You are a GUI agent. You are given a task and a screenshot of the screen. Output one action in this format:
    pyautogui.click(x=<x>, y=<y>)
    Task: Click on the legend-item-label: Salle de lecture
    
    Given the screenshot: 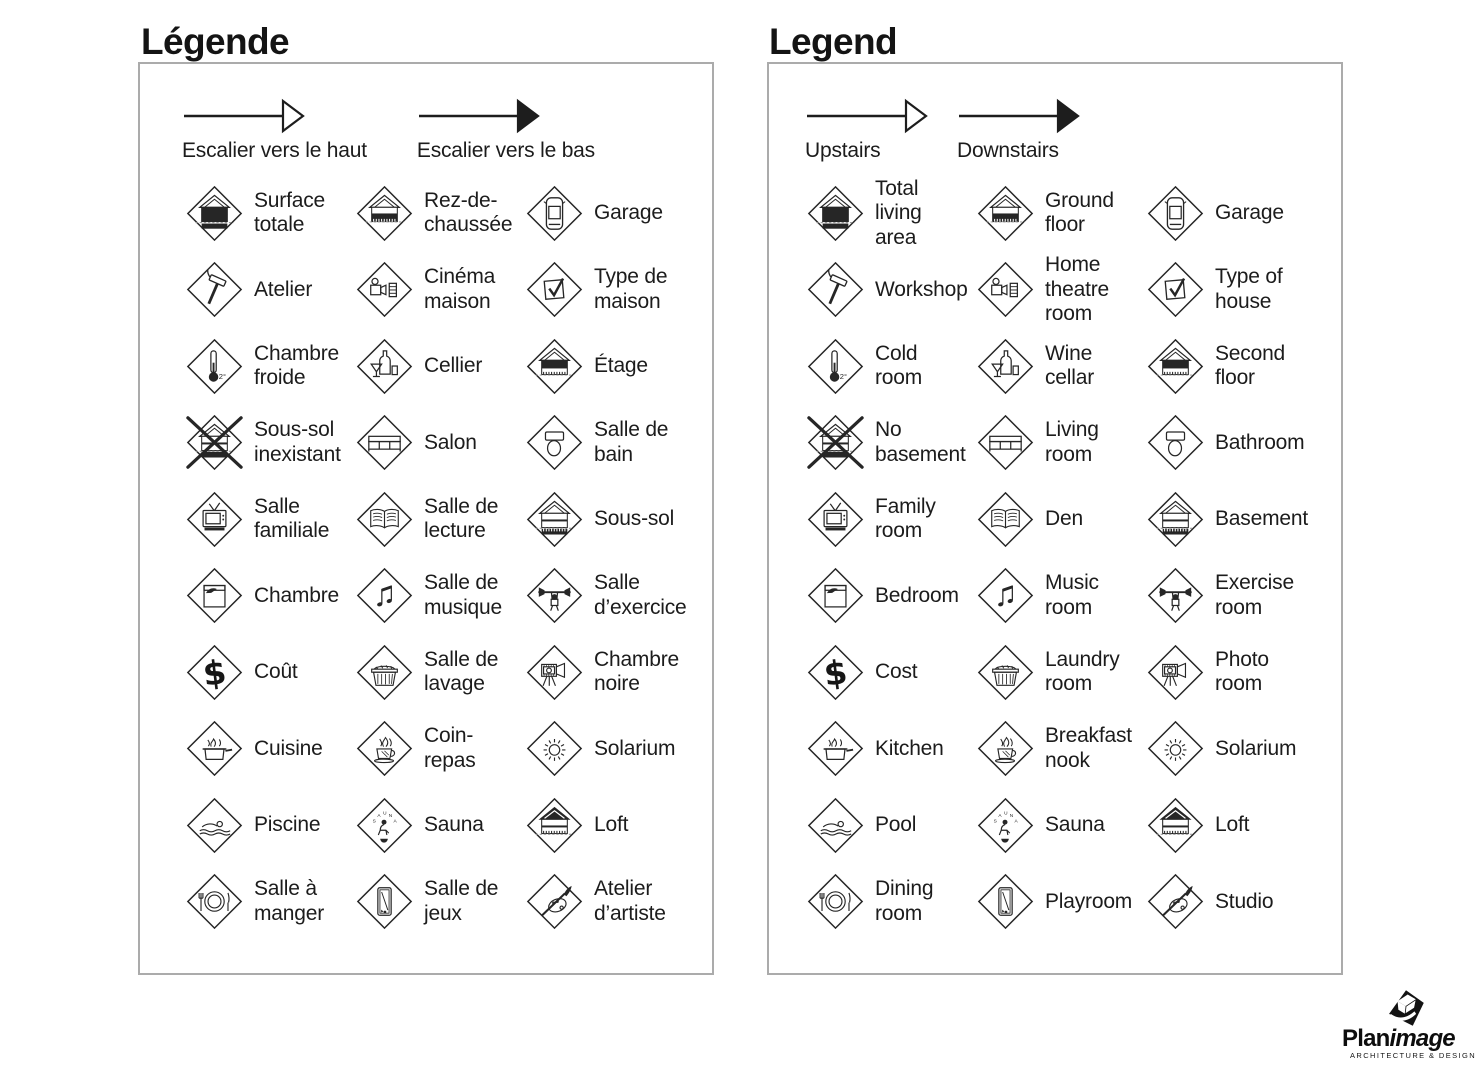 What is the action you would take?
    pyautogui.click(x=461, y=518)
    